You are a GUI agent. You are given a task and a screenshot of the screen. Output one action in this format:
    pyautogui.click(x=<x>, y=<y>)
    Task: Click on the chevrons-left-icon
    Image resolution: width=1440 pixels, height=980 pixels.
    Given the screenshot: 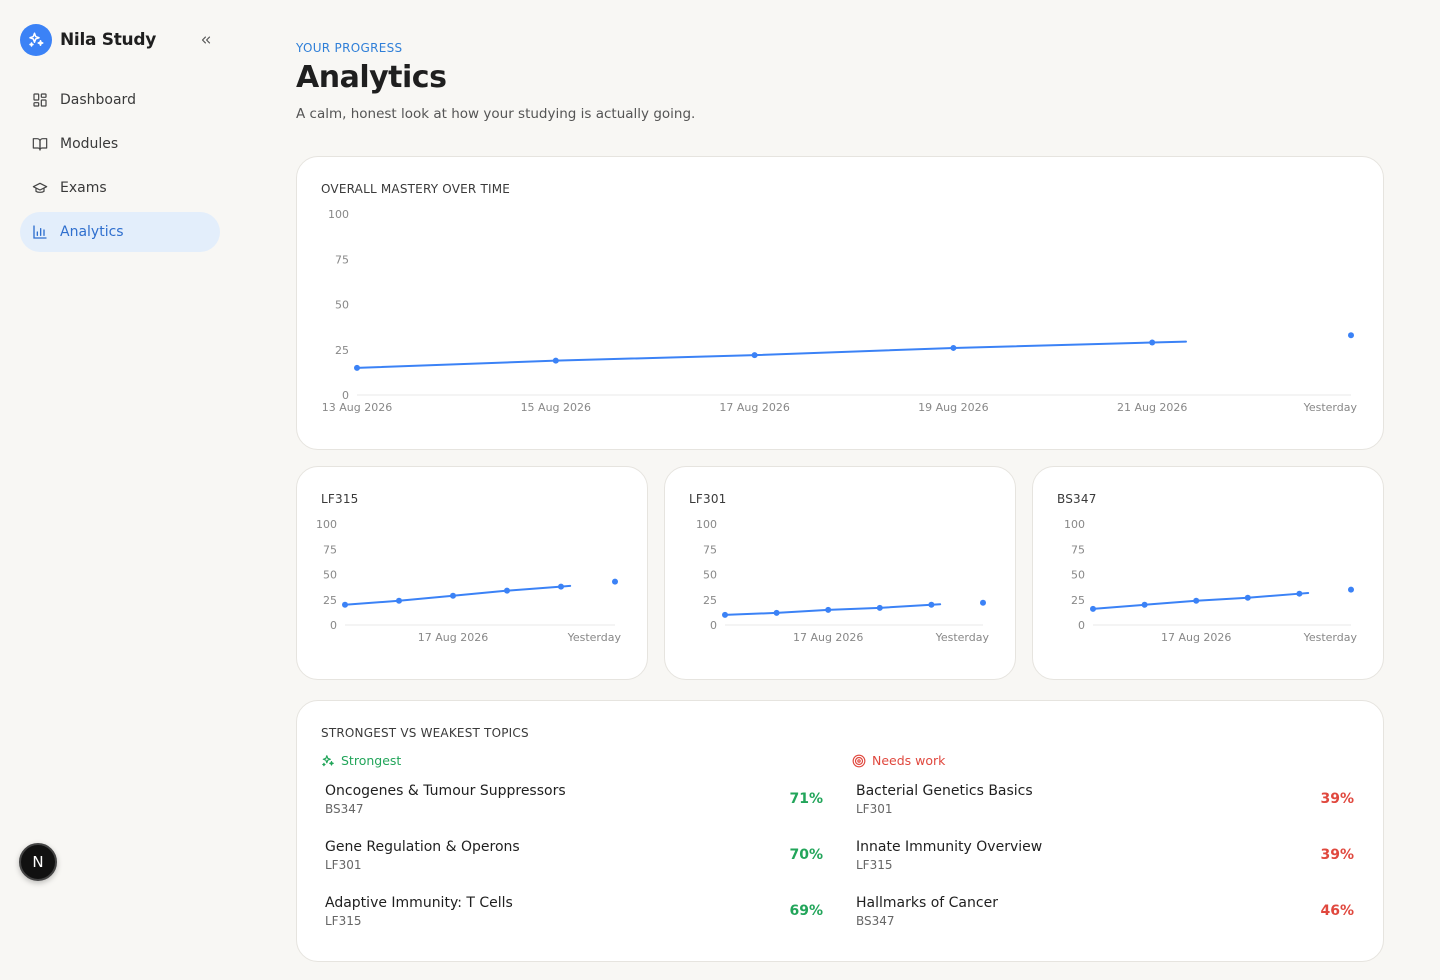 What is the action you would take?
    pyautogui.click(x=206, y=40)
    